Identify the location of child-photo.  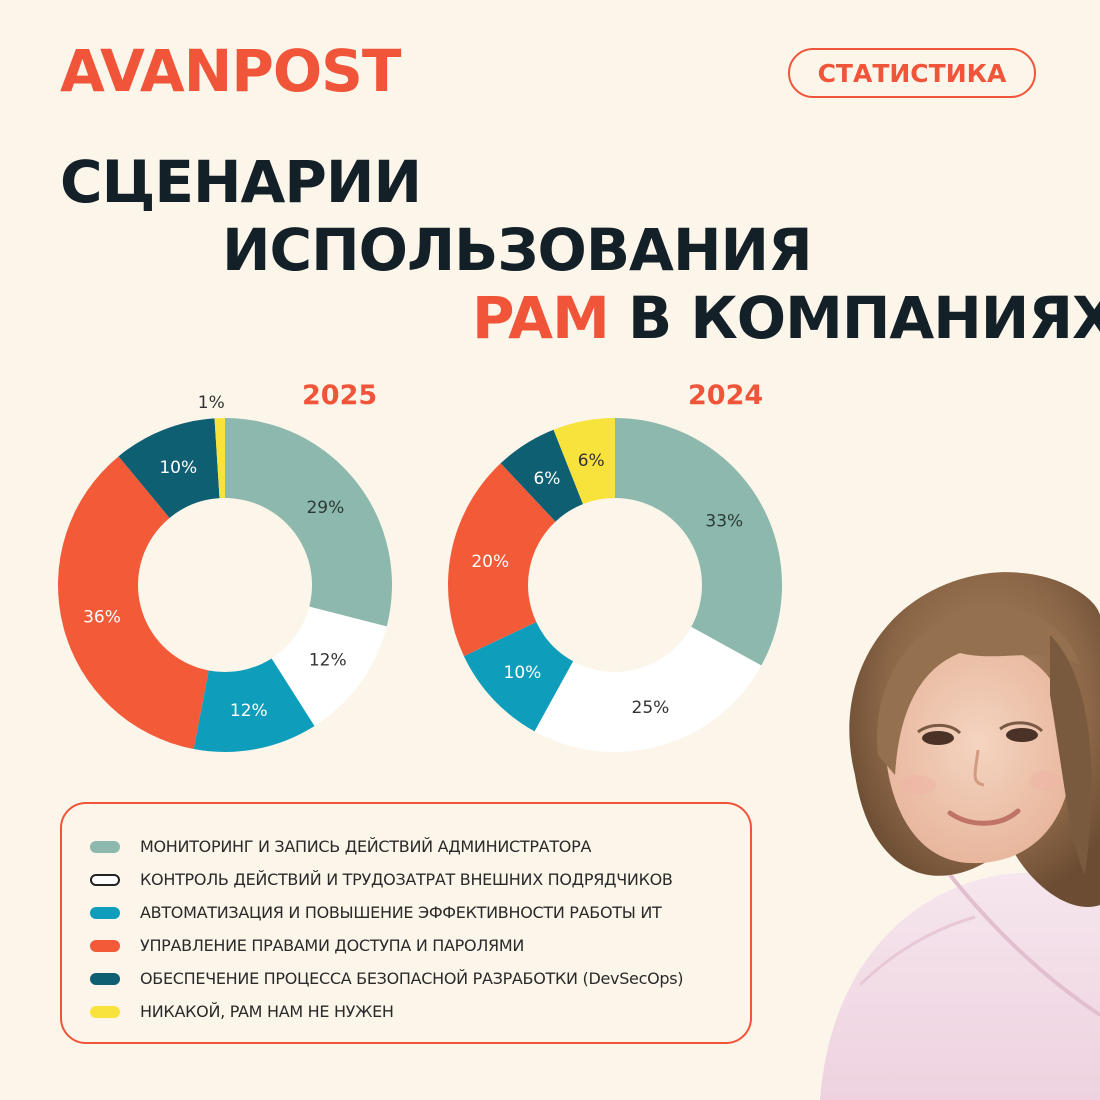
(960, 836).